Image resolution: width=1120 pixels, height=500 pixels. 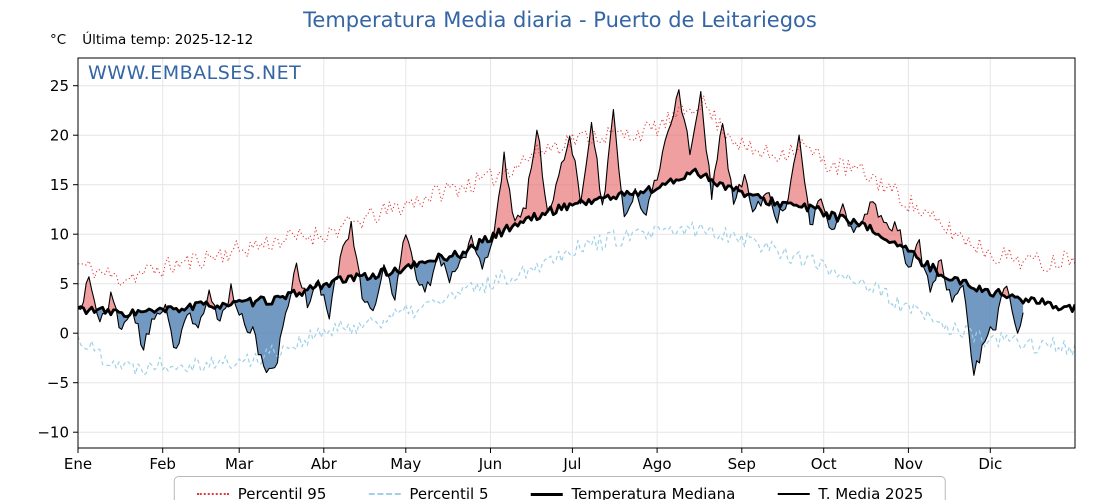 I want to click on legend-item-percentil-95: Percentil 95, so click(x=261, y=492).